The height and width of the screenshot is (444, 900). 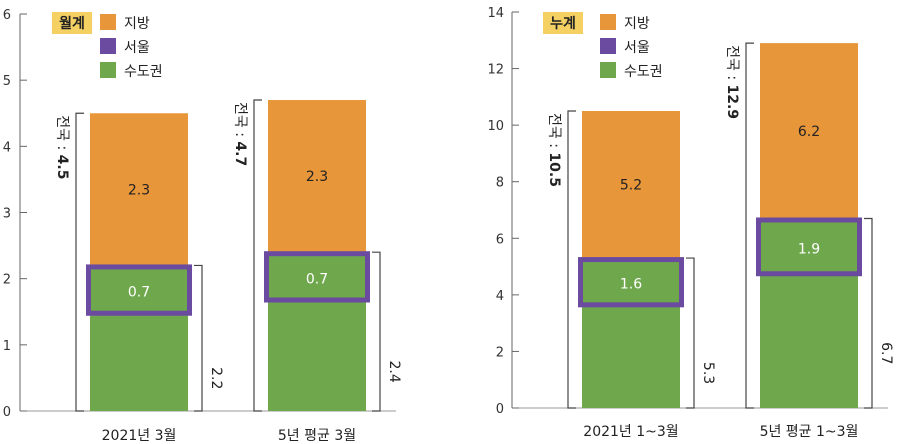 What do you see at coordinates (495, 126) in the screenshot?
I see `y-tick-label: 10` at bounding box center [495, 126].